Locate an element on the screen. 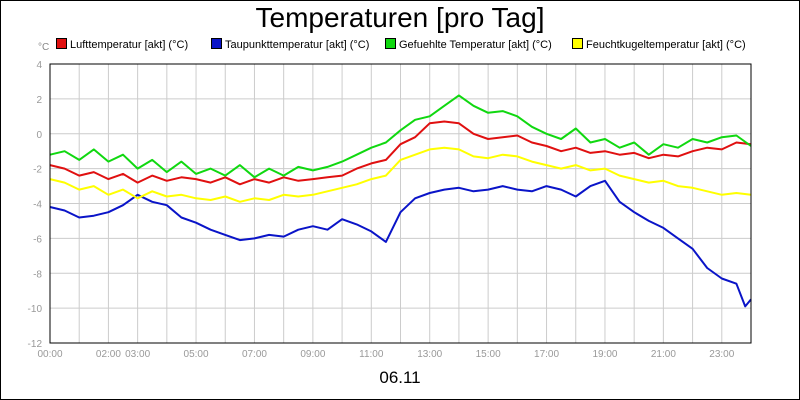  x-tick-label: 09:00 is located at coordinates (312, 354).